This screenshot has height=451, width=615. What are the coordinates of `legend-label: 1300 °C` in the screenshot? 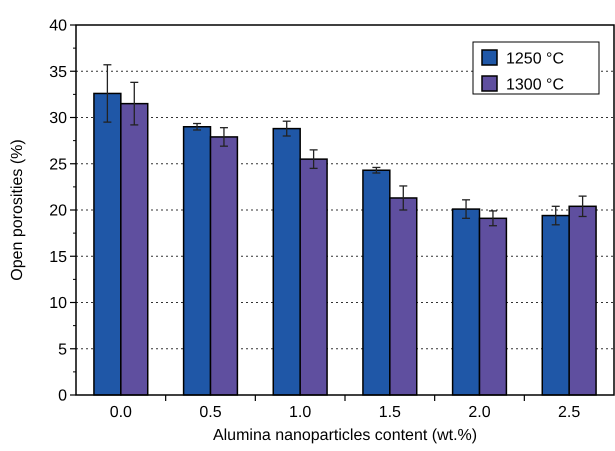 It's located at (535, 85).